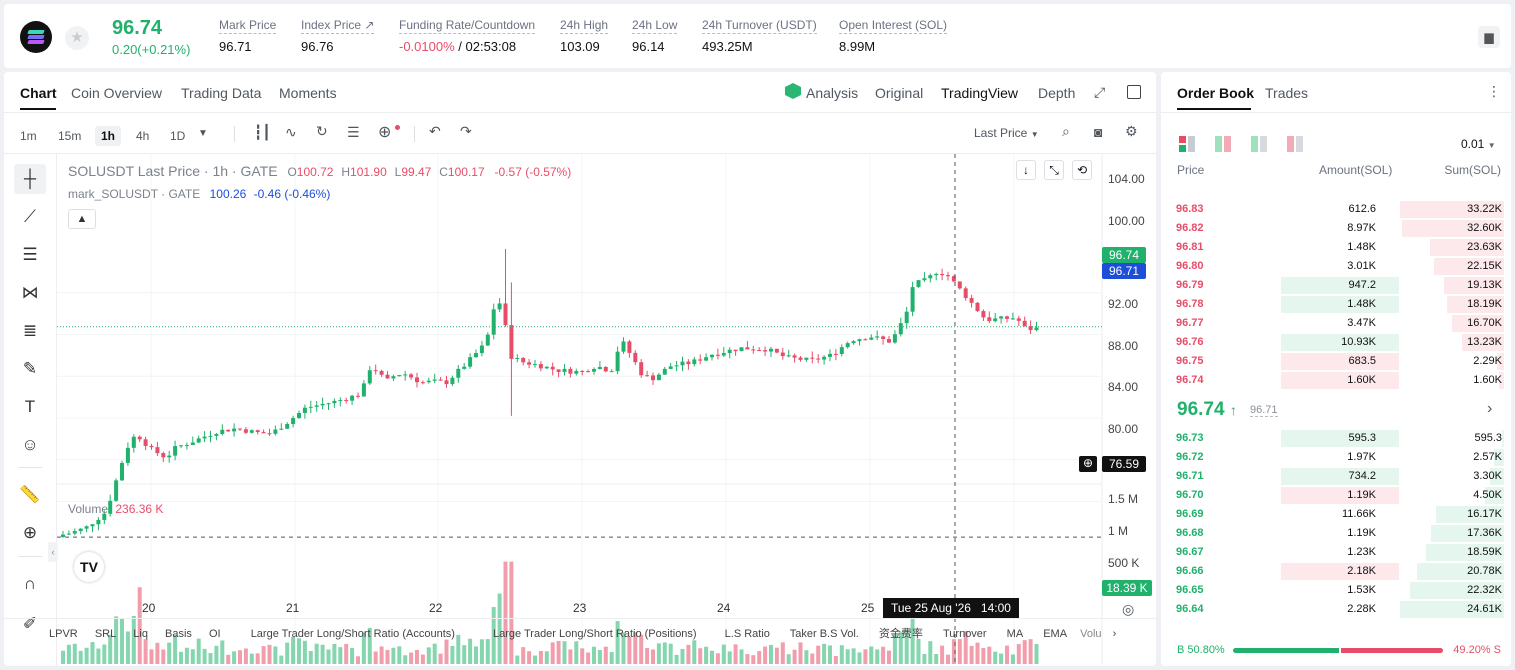 This screenshot has height=670, width=1515. Describe the element at coordinates (964, 634) in the screenshot. I see `indicator-link: Turnover` at that location.